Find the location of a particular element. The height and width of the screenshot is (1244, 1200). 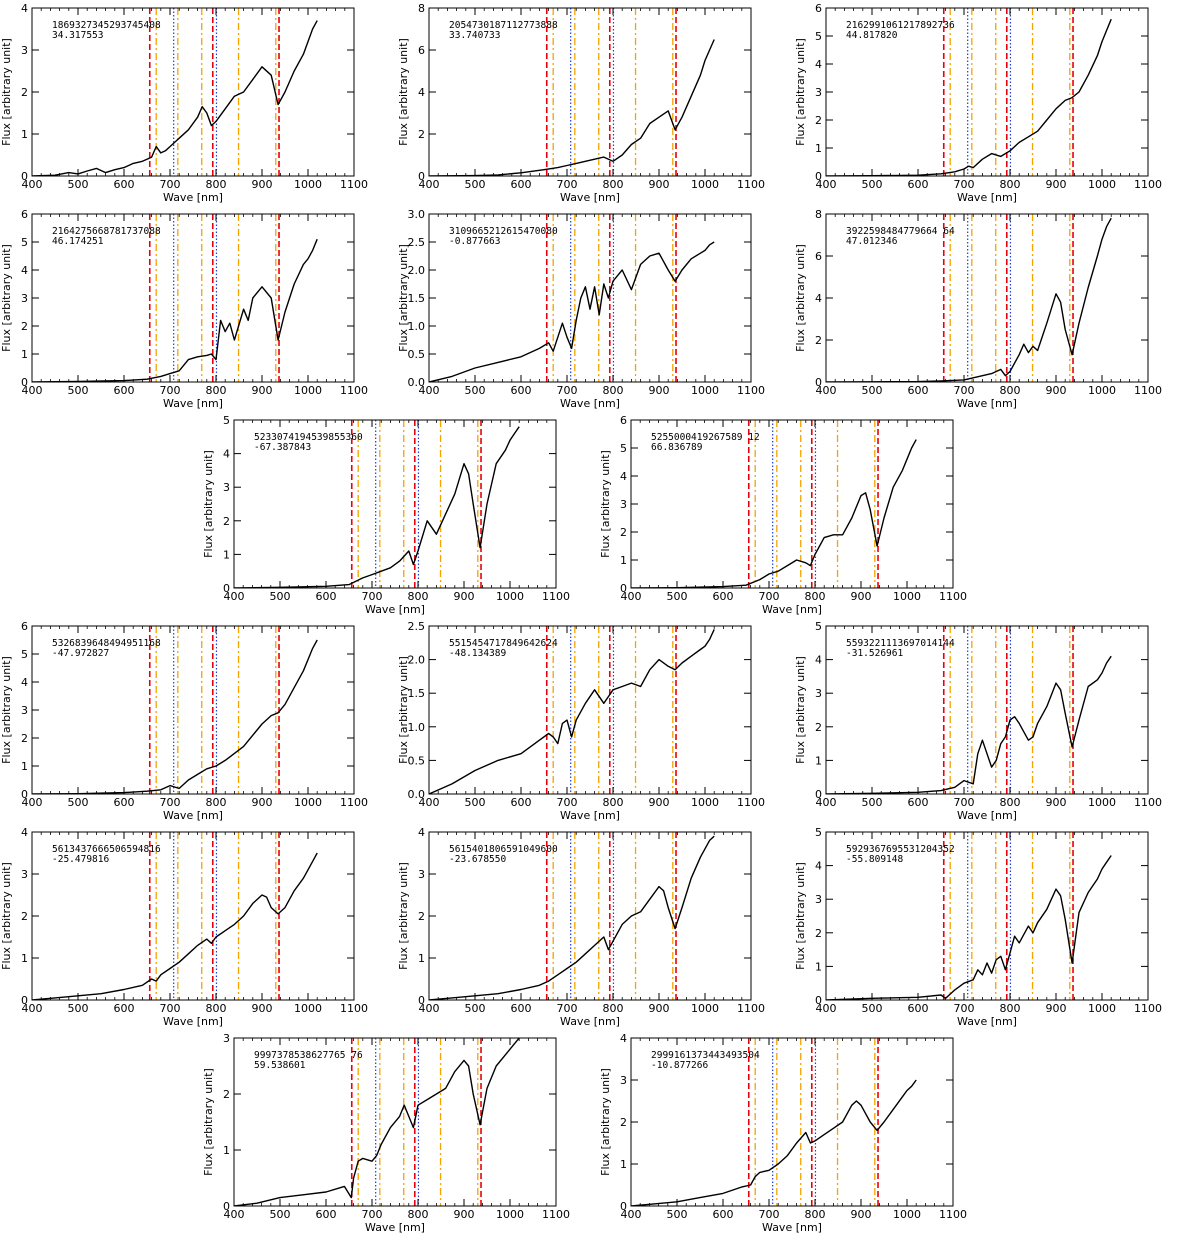

panel-annotation: -55.809148 is located at coordinates (874, 859).